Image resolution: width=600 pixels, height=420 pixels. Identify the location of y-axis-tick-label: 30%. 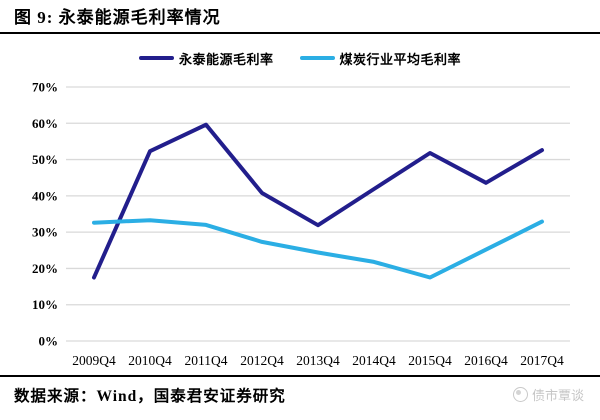
(45, 232).